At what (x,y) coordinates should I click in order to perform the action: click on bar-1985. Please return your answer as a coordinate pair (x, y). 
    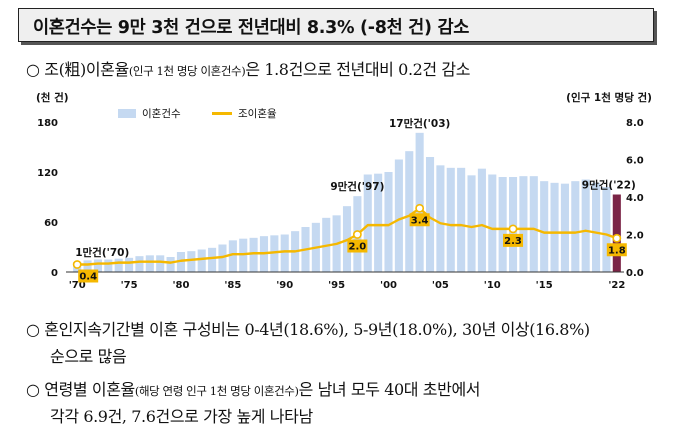
    Looking at the image, I should click on (232, 256).